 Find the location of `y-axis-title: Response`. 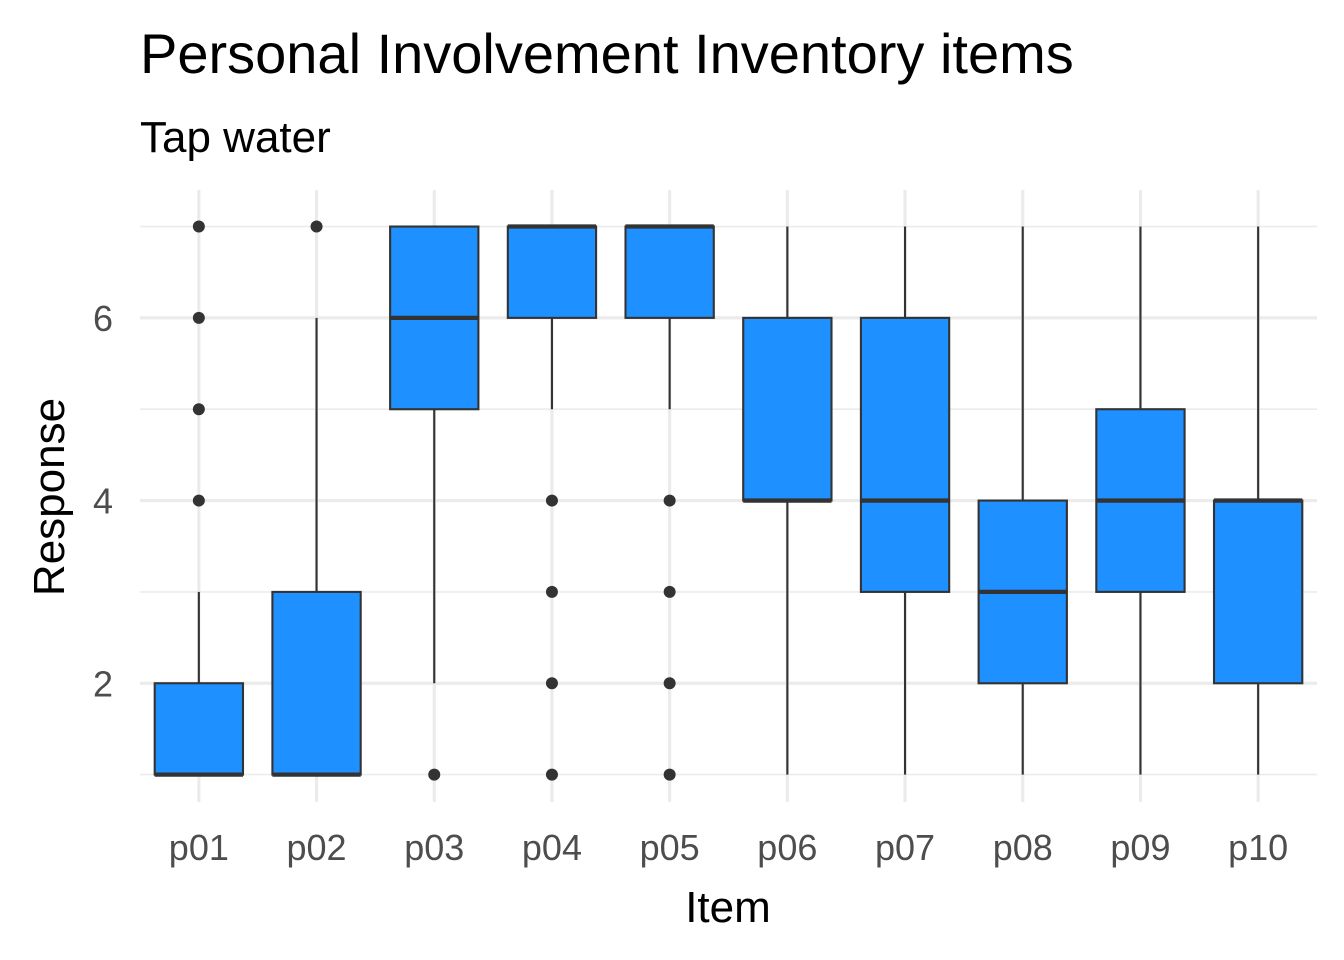

y-axis-title: Response is located at coordinates (49, 497).